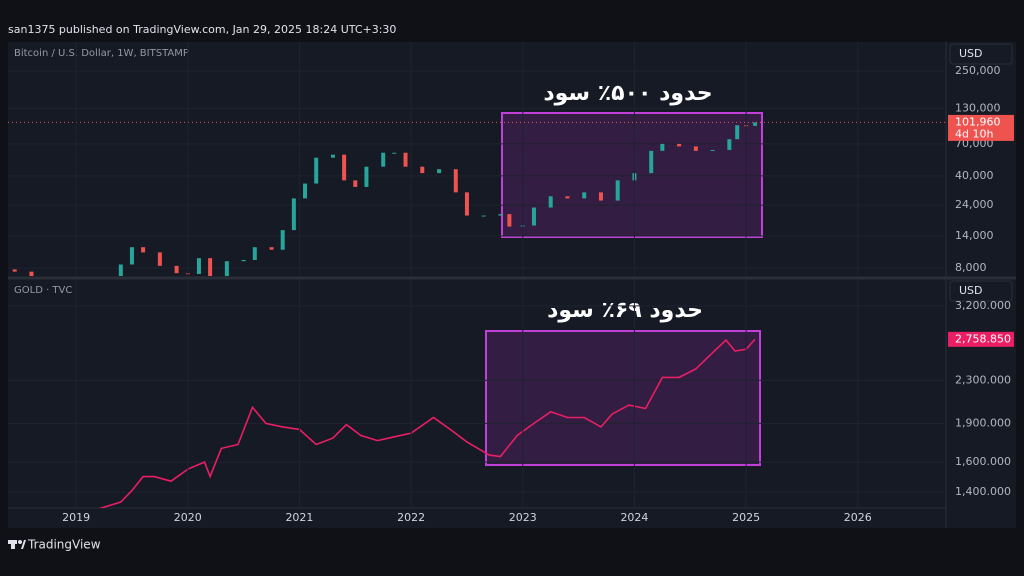 The image size is (1024, 576). What do you see at coordinates (983, 379) in the screenshot?
I see `y-tick-label: 2,300.000` at bounding box center [983, 379].